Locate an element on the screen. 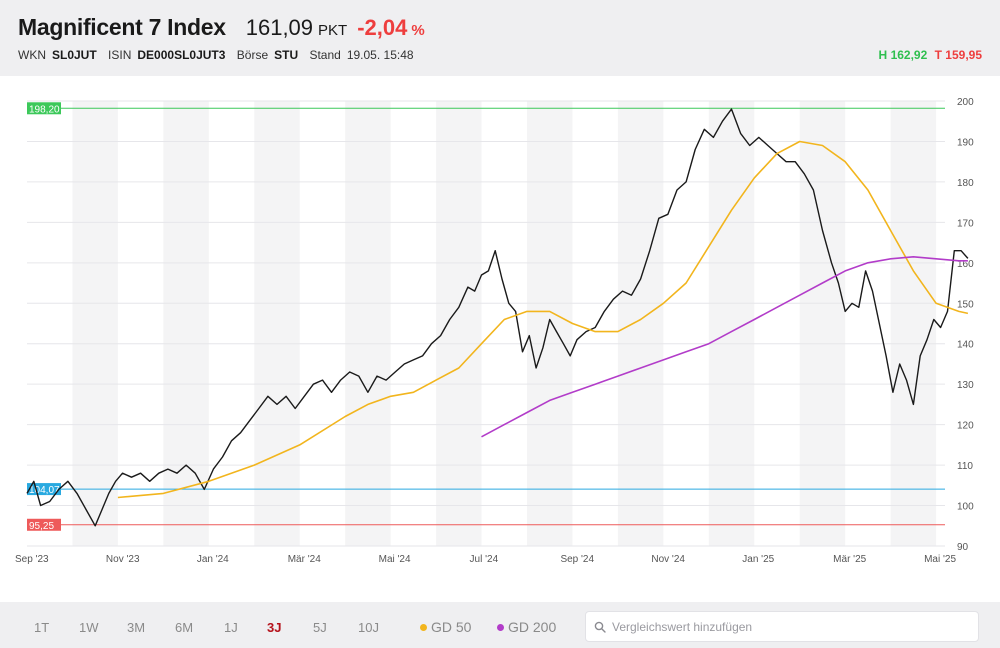 This screenshot has width=1000, height=648. search-icon is located at coordinates (600, 627).